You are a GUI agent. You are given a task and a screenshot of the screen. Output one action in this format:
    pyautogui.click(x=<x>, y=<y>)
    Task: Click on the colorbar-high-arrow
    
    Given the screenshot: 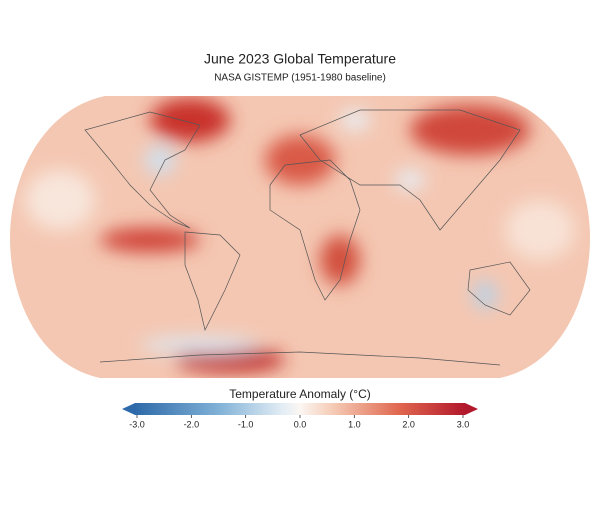 What is the action you would take?
    pyautogui.click(x=471, y=409)
    